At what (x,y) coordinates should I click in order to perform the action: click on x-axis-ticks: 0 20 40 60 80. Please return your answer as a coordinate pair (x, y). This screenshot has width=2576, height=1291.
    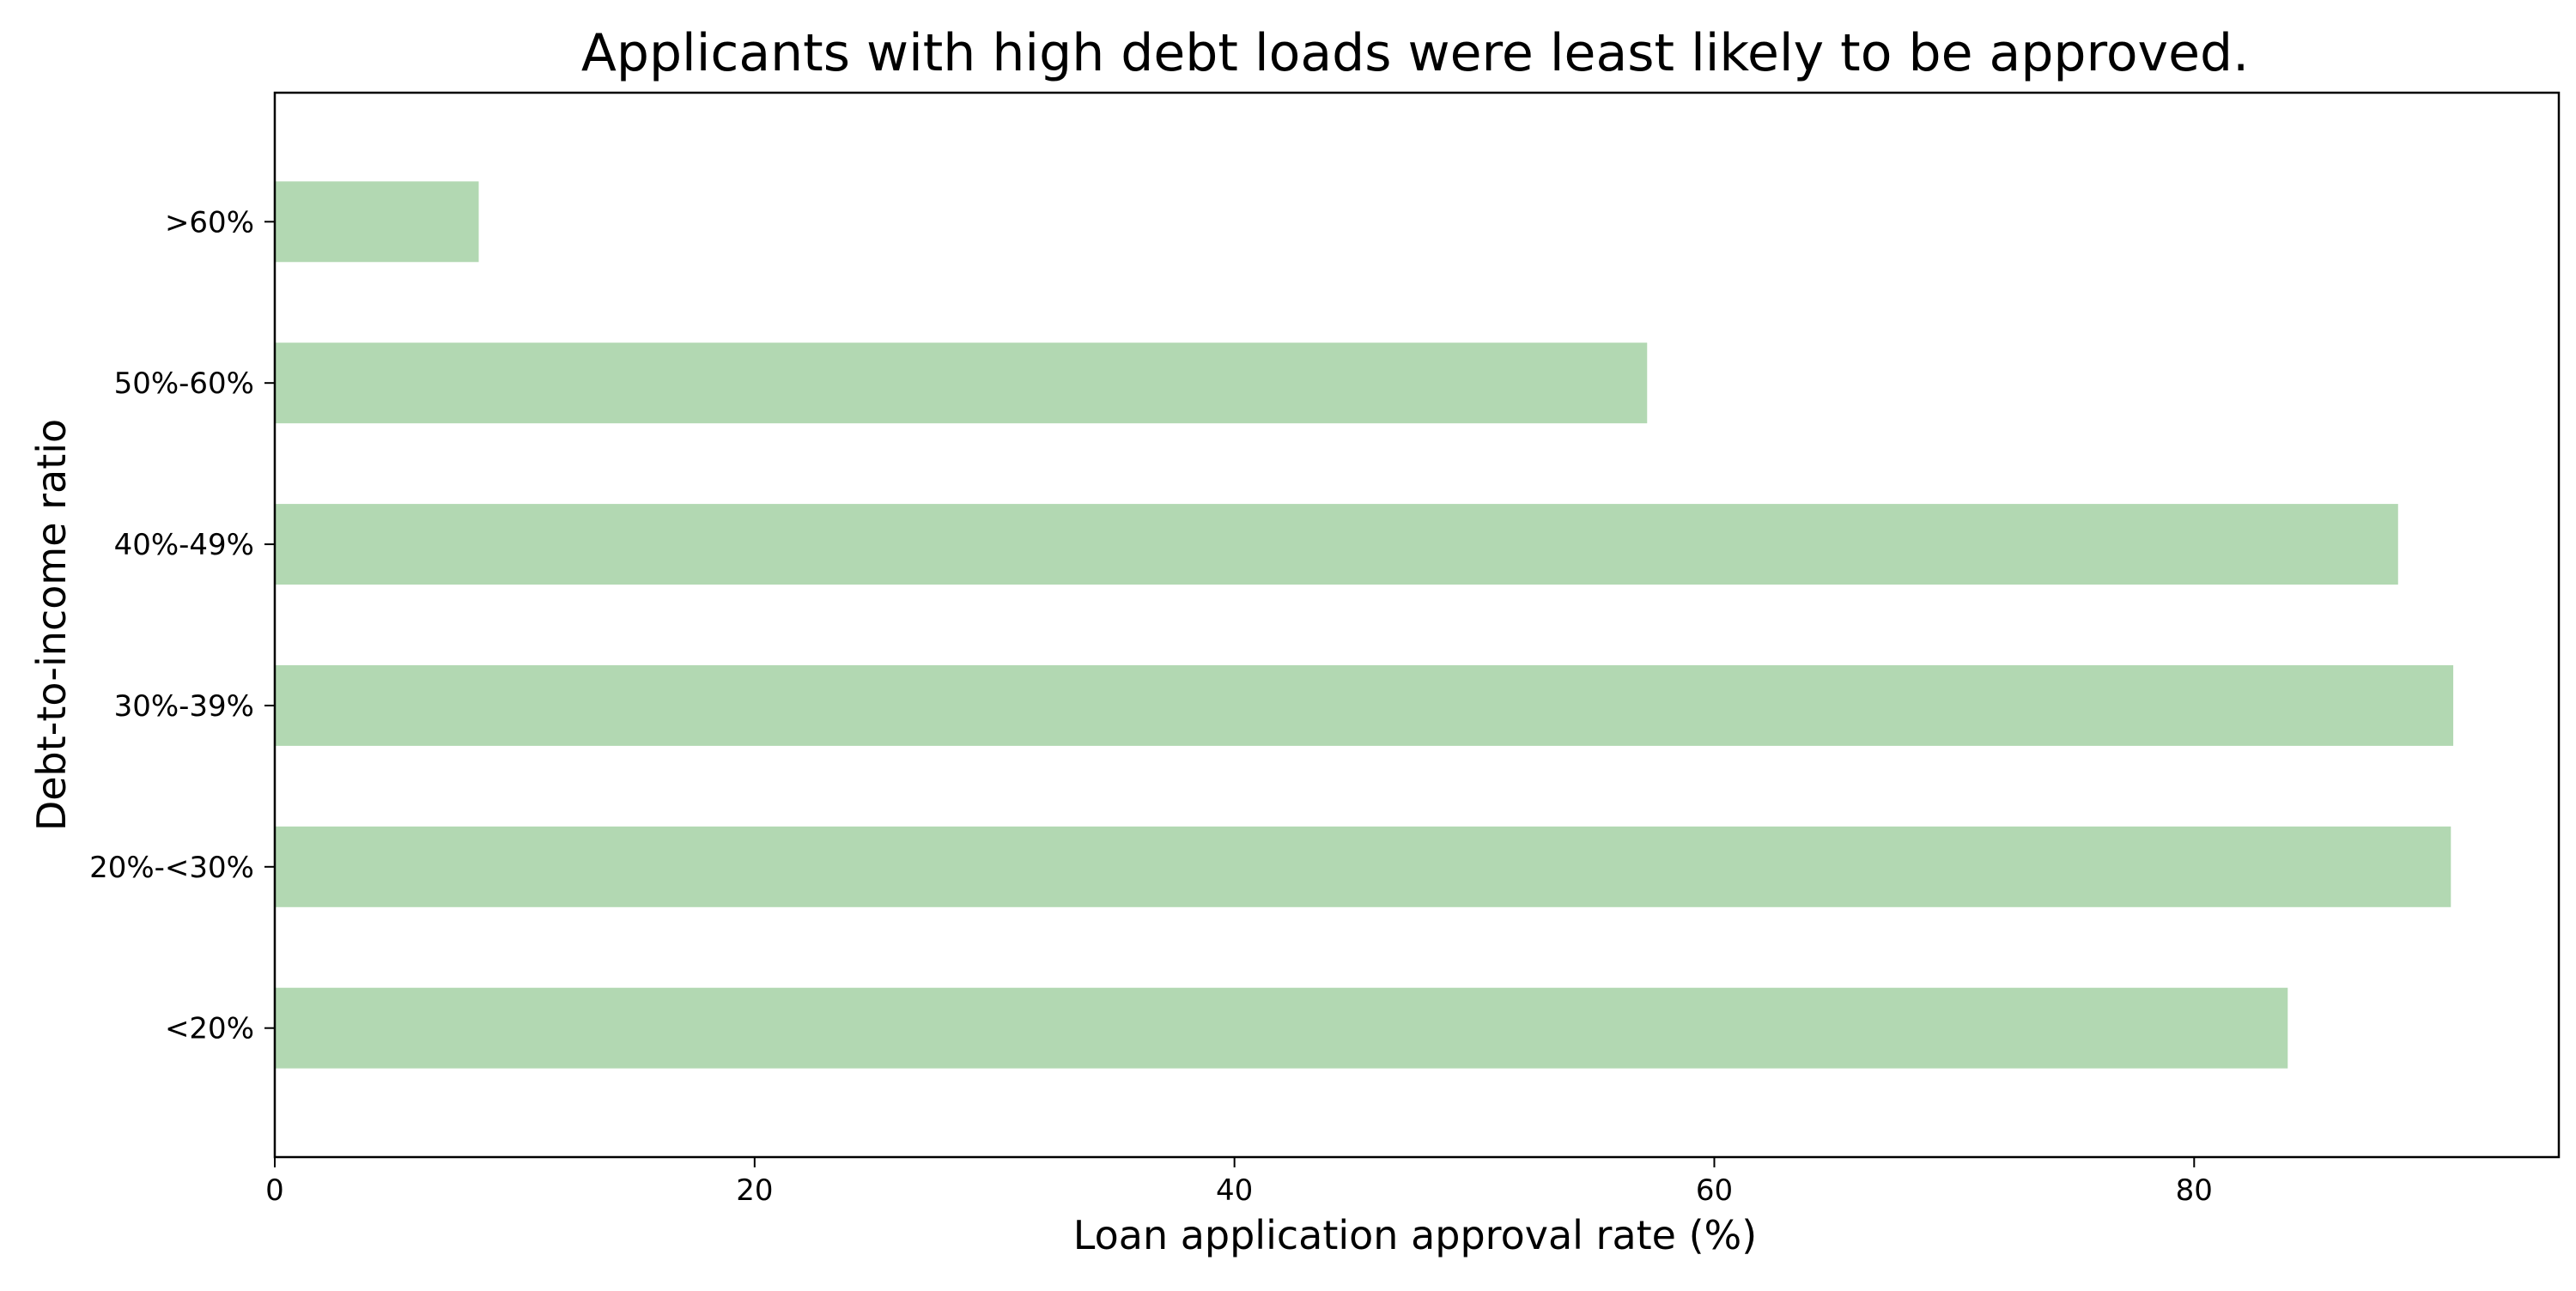
    Looking at the image, I should click on (1239, 1182).